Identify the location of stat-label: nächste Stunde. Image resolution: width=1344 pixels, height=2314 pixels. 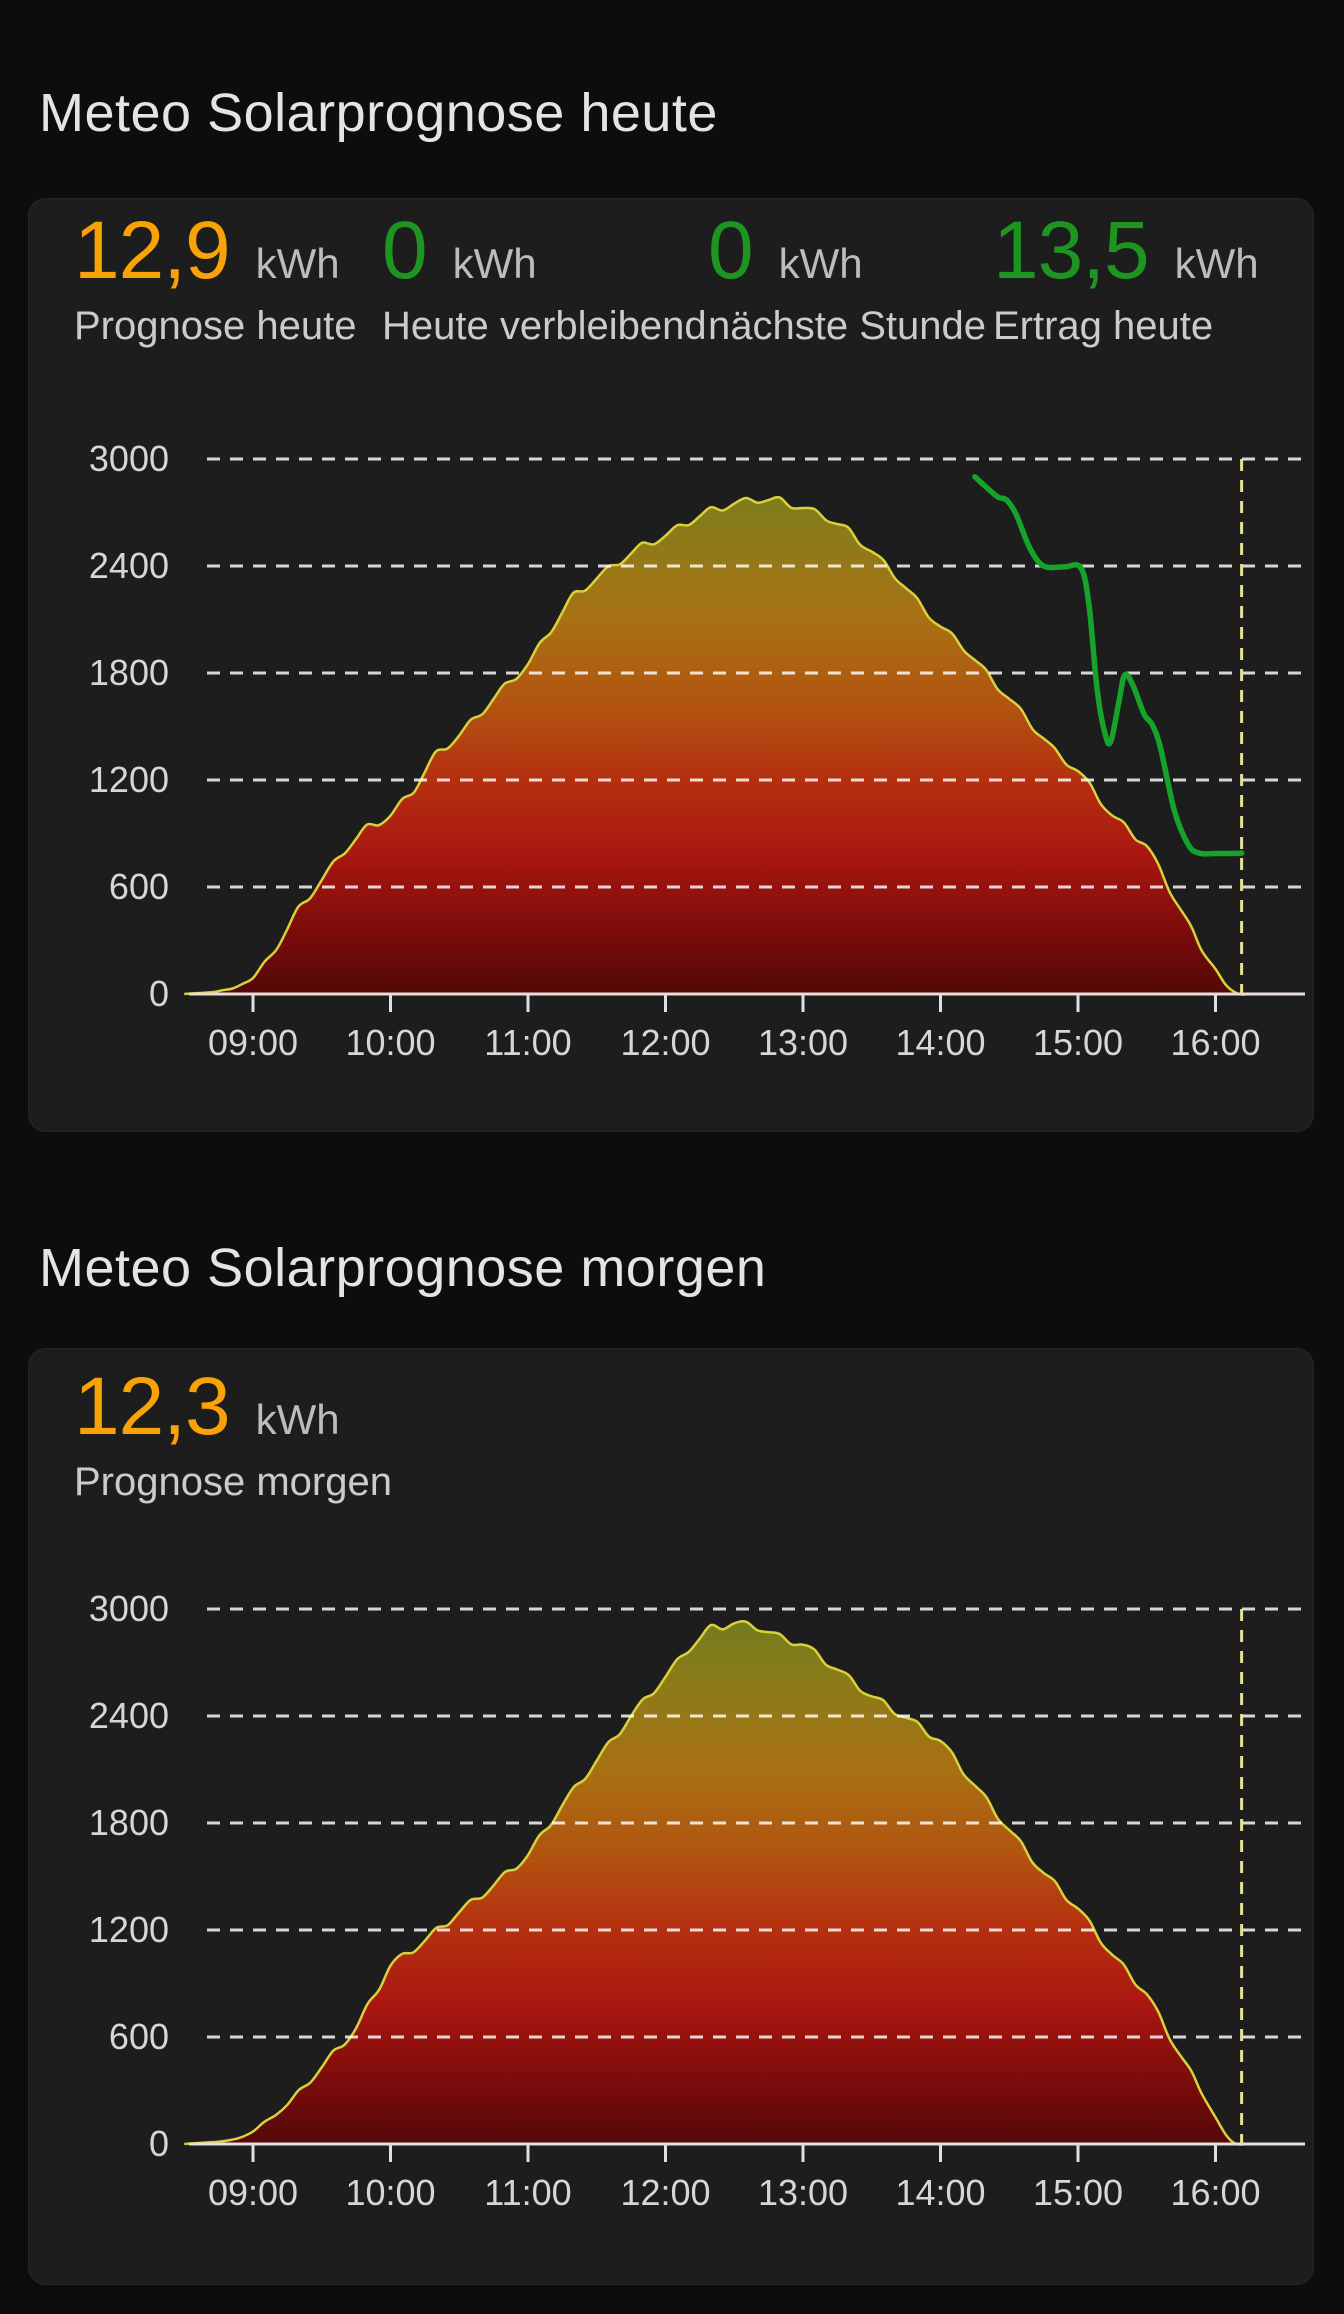
(847, 326).